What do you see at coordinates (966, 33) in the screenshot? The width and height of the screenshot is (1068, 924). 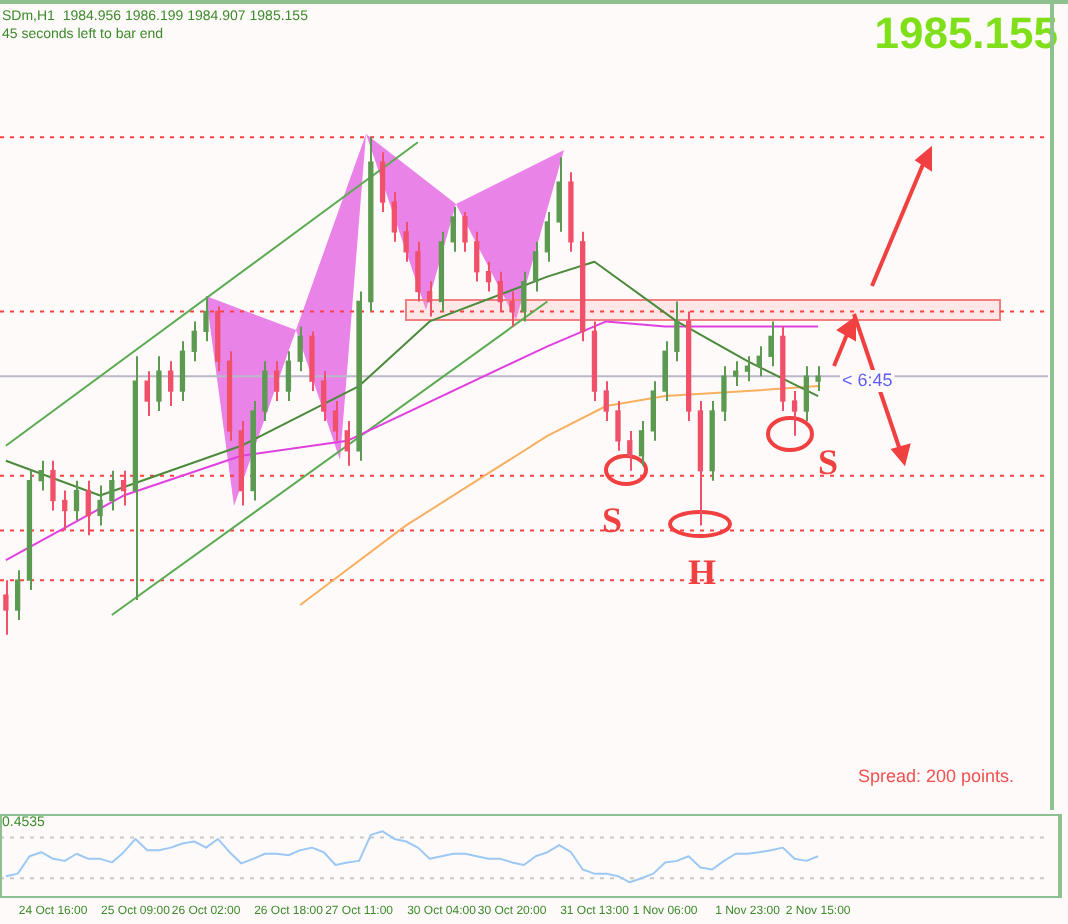 I see `text: 1985.155` at bounding box center [966, 33].